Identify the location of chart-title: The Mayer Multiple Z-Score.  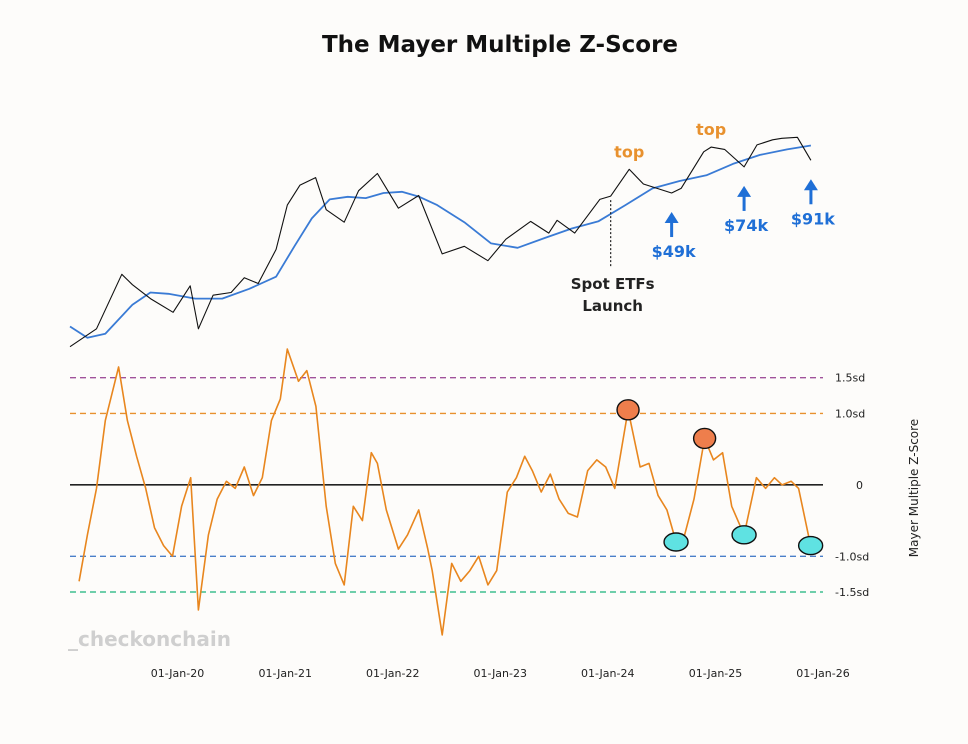
(500, 45).